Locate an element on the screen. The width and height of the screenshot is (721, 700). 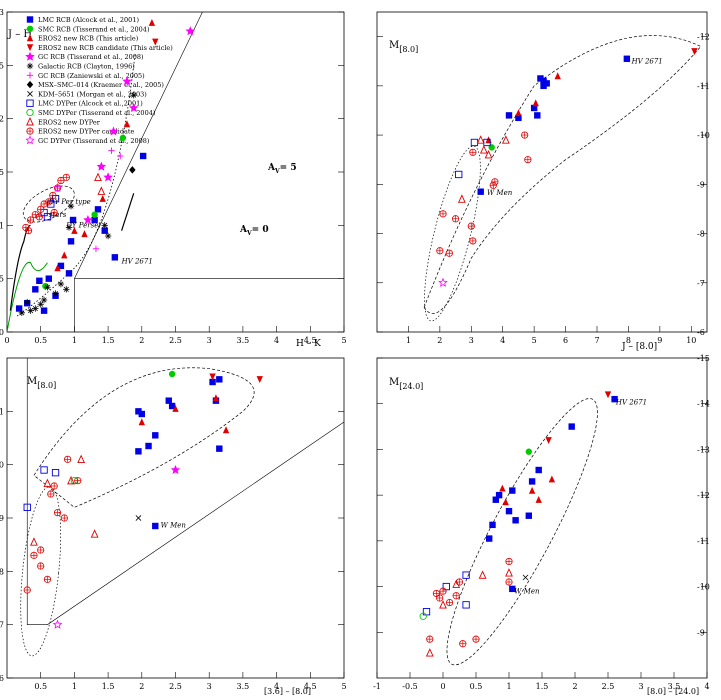
y-tick-label: 3 is located at coordinates (2, 12).